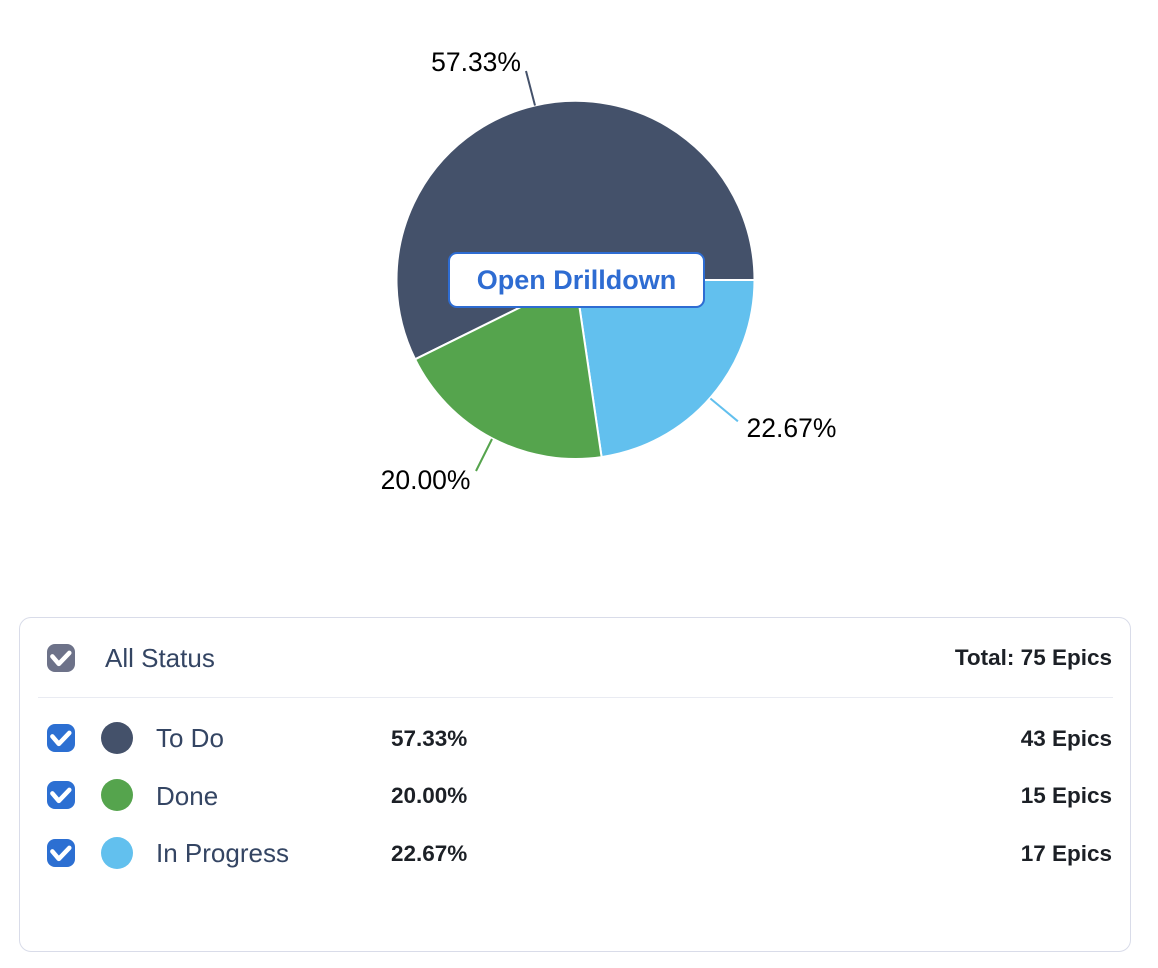 The height and width of the screenshot is (968, 1158). I want to click on svg-text: 20.00%, so click(426, 480).